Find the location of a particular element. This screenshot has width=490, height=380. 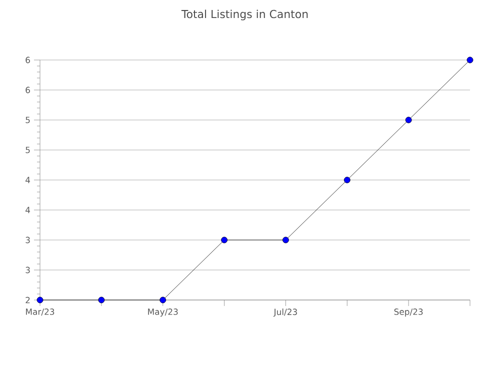

x-tick-label: Jul/23 is located at coordinates (285, 312).